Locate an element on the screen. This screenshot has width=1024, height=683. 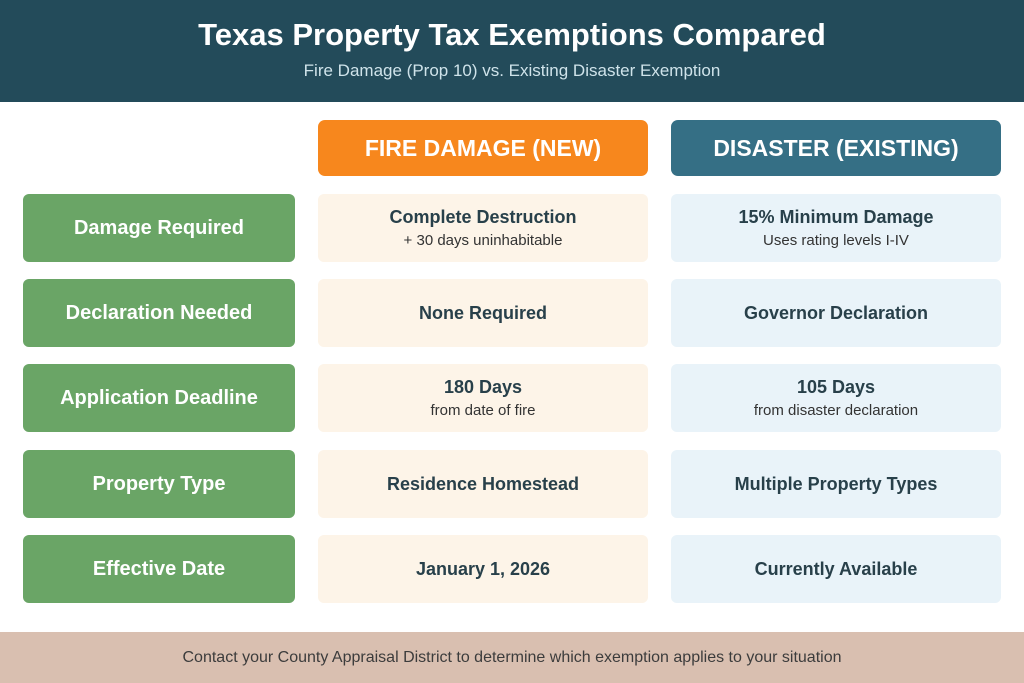
disaster-main-text: Governor Declaration is located at coordinates (836, 312).